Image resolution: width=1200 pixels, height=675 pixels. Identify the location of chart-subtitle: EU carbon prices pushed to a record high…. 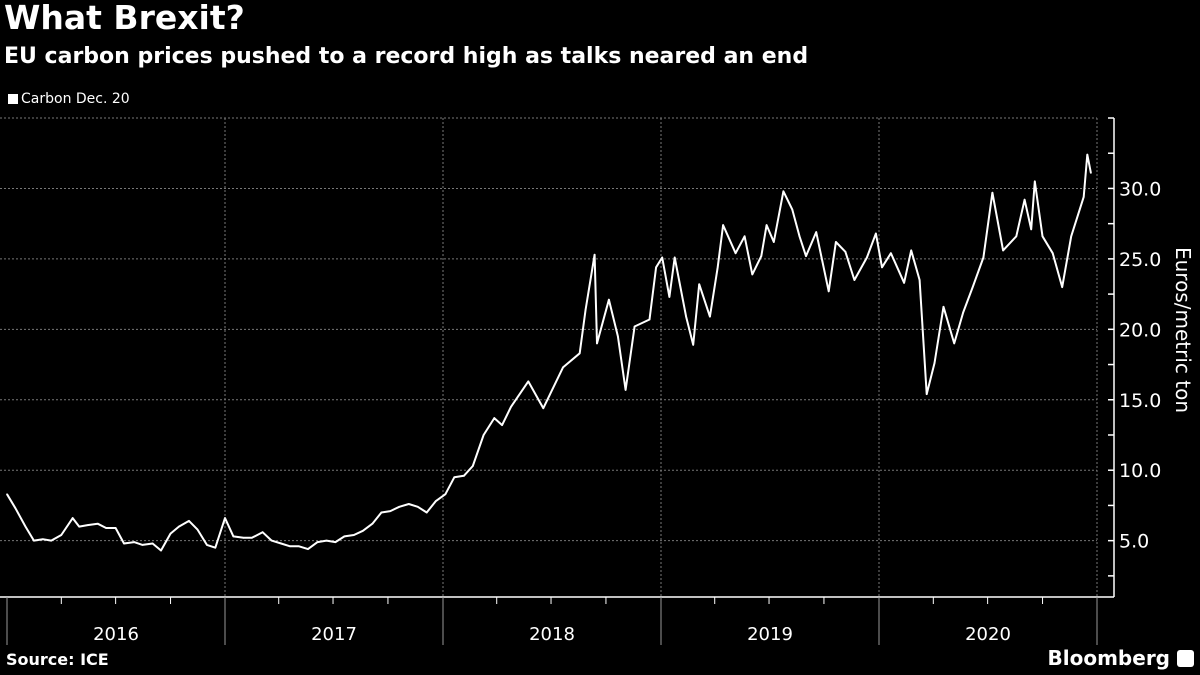
(406, 56).